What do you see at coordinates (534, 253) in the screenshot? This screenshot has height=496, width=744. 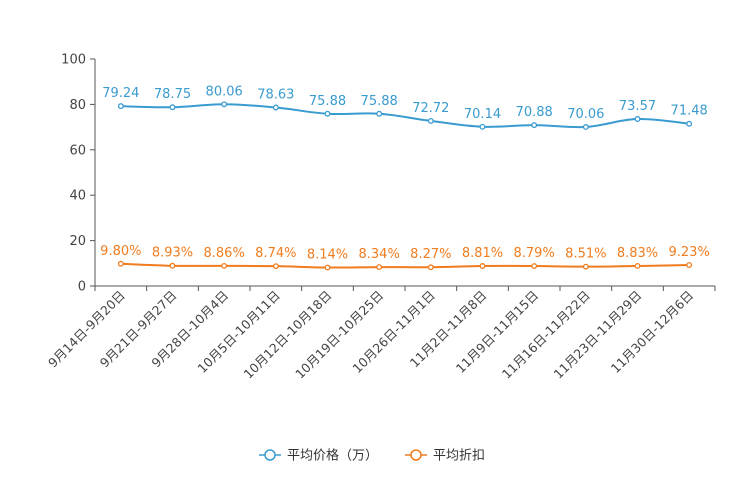 I see `data-label: 8.79%` at bounding box center [534, 253].